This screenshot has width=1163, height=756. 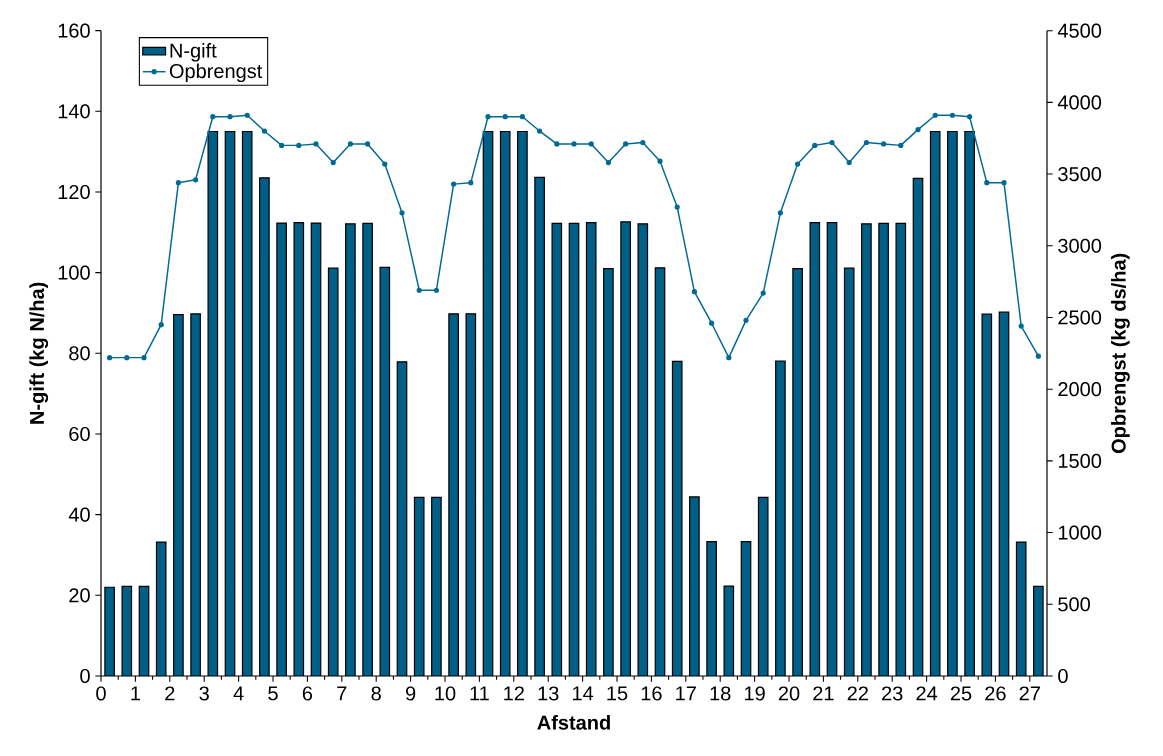 I want to click on y-tick-label: 20, so click(x=79, y=595).